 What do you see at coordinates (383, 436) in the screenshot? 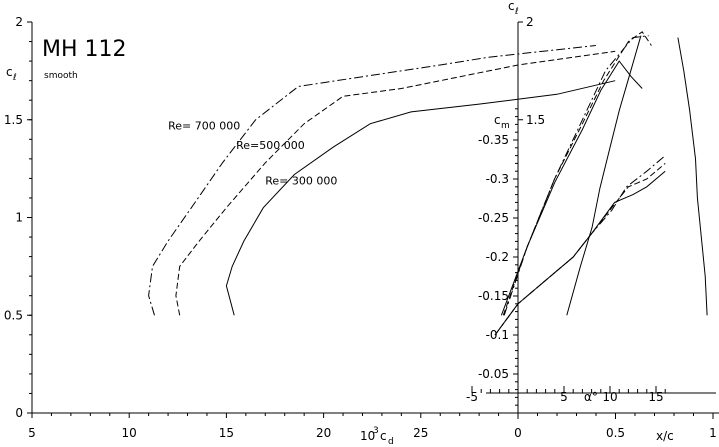
I see `polar-x-label-var: c` at bounding box center [383, 436].